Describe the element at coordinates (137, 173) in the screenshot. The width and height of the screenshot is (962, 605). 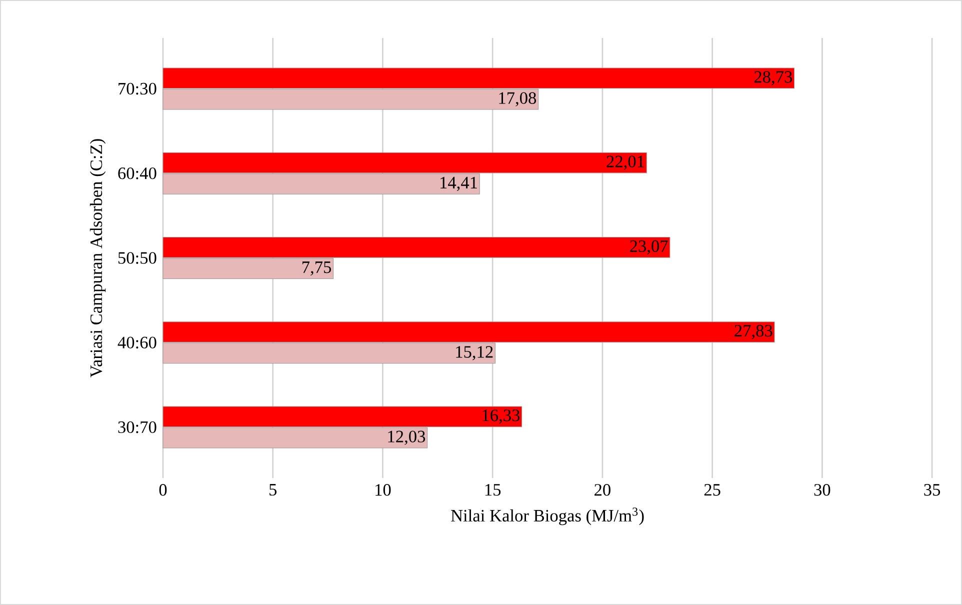
I see `y-tick-label: 60:40` at that location.